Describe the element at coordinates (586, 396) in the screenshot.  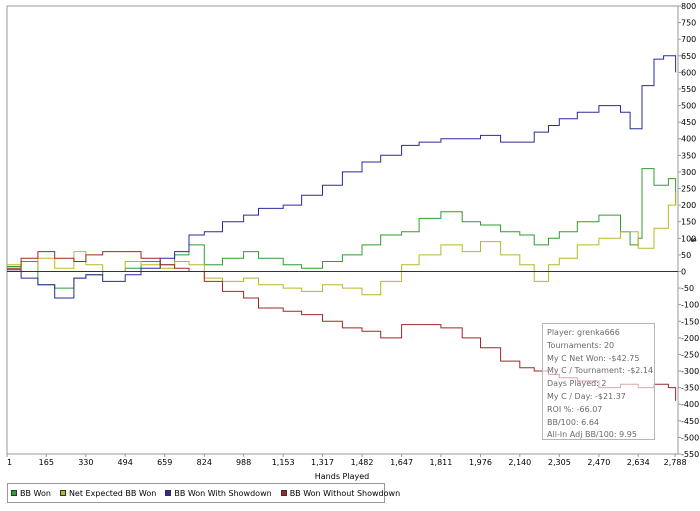
I see `stat-per-day: My C / Day: -$21.37` at that location.